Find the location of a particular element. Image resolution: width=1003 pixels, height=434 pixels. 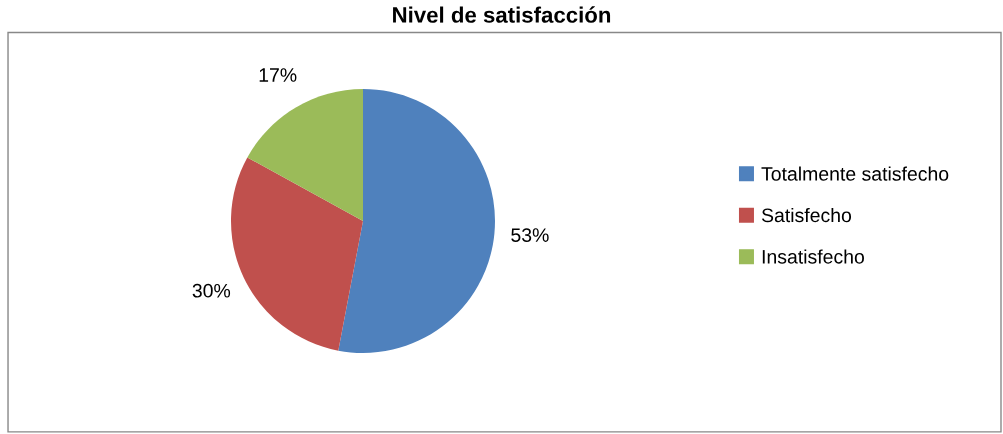

legend-label: Totalmente satisfecho is located at coordinates (855, 173).